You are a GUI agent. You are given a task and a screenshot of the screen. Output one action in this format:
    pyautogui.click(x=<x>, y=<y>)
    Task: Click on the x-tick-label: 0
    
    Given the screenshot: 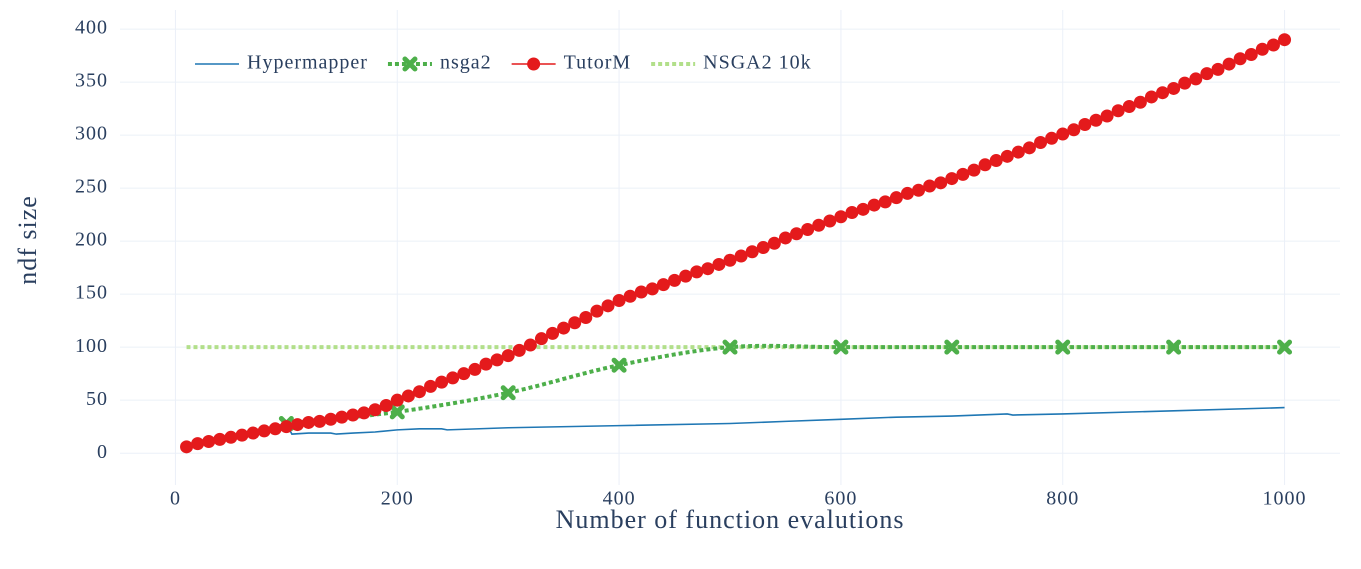 What is the action you would take?
    pyautogui.click(x=175, y=499)
    